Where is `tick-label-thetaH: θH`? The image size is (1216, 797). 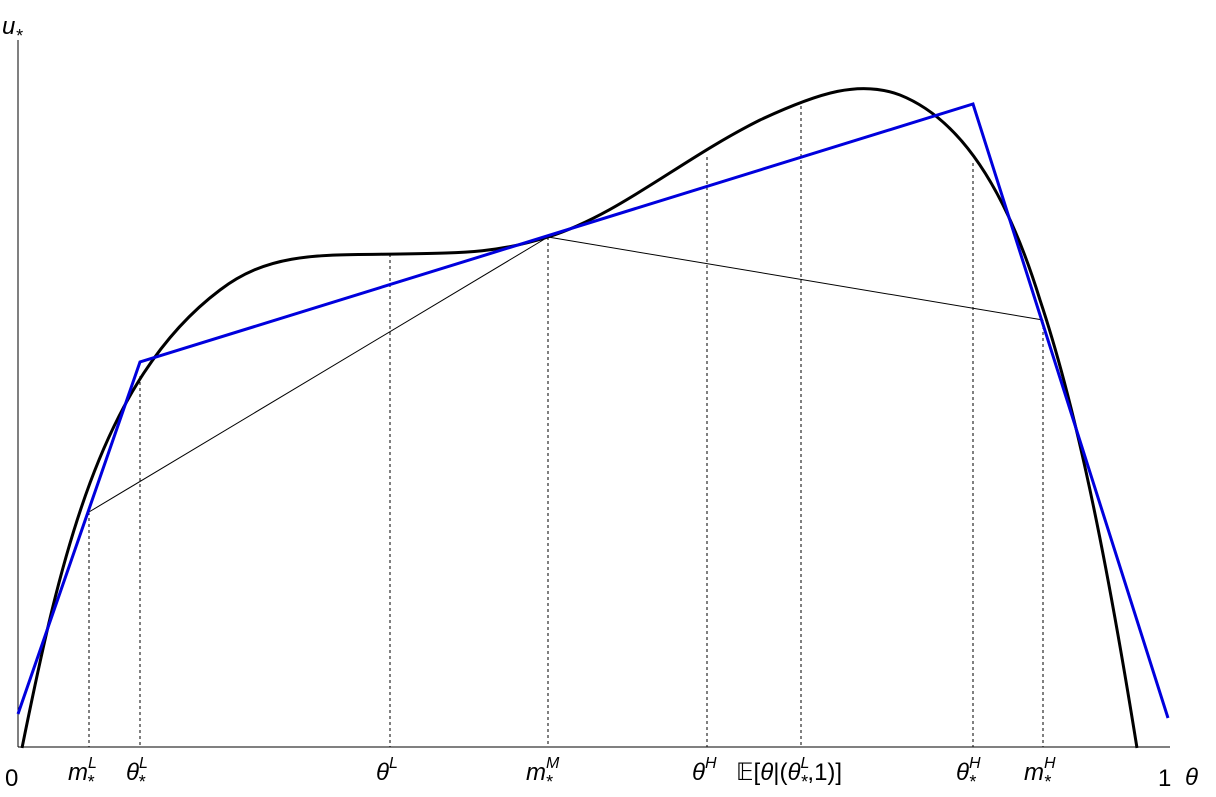 tick-label-thetaH: θH is located at coordinates (704, 770).